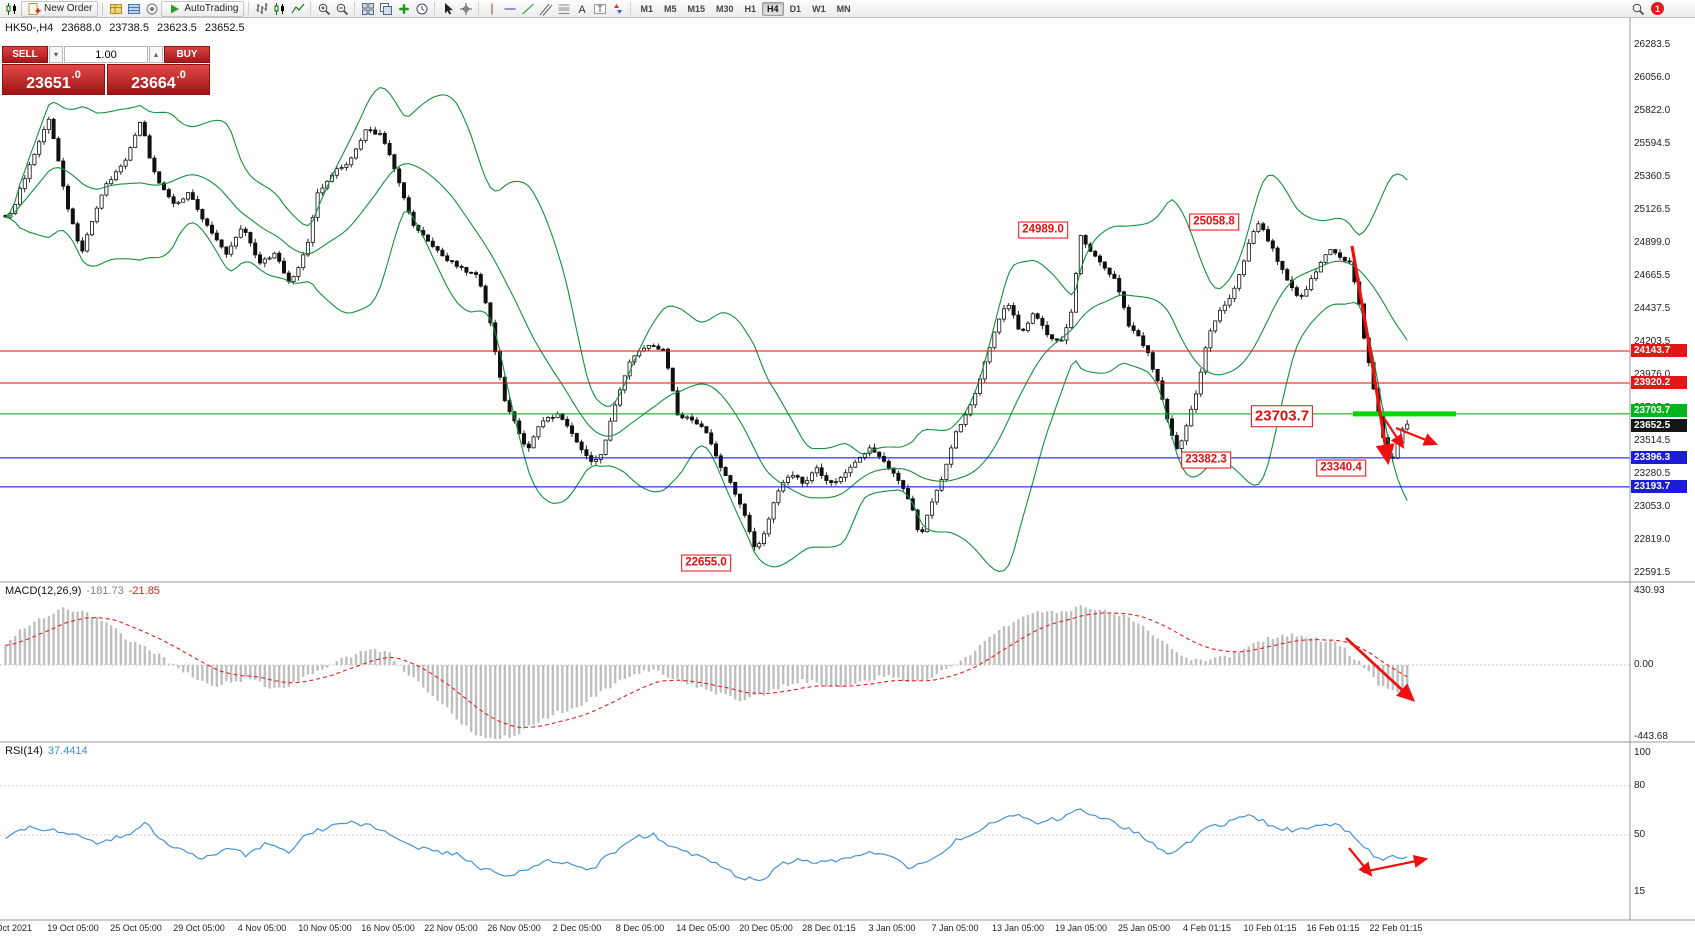  Describe the element at coordinates (56, 54) in the screenshot. I see `volume-decrease-button: ▾` at that location.